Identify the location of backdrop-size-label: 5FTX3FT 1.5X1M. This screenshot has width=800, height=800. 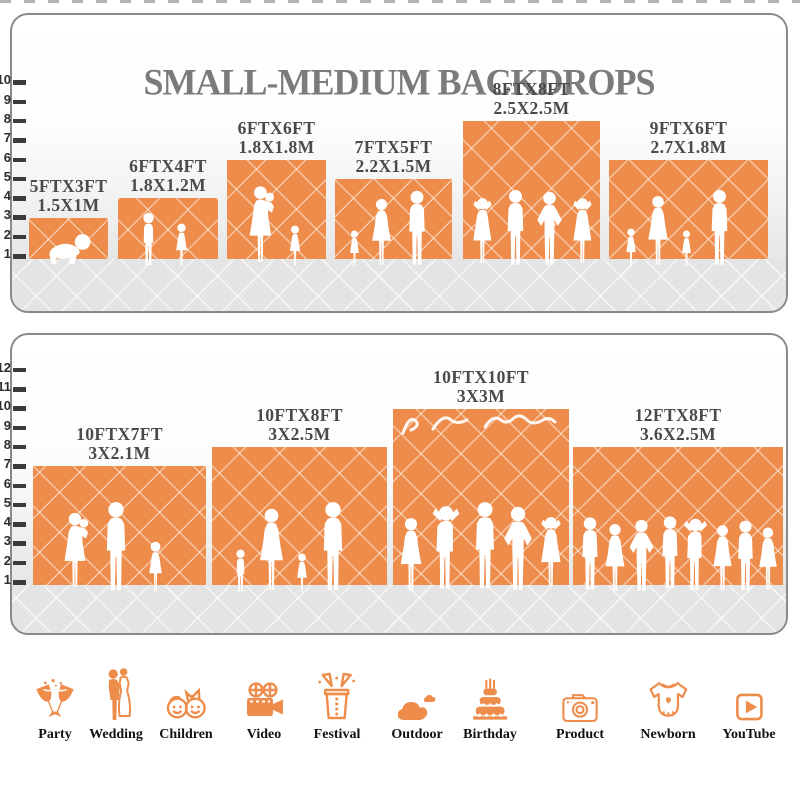
(69, 195).